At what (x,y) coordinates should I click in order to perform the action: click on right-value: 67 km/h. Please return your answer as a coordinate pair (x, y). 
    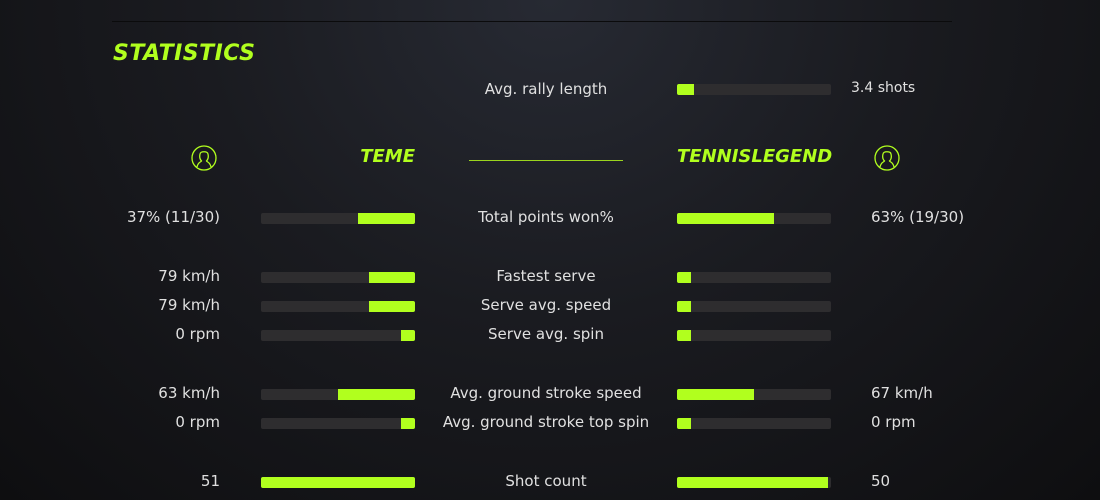
    Looking at the image, I should click on (902, 393).